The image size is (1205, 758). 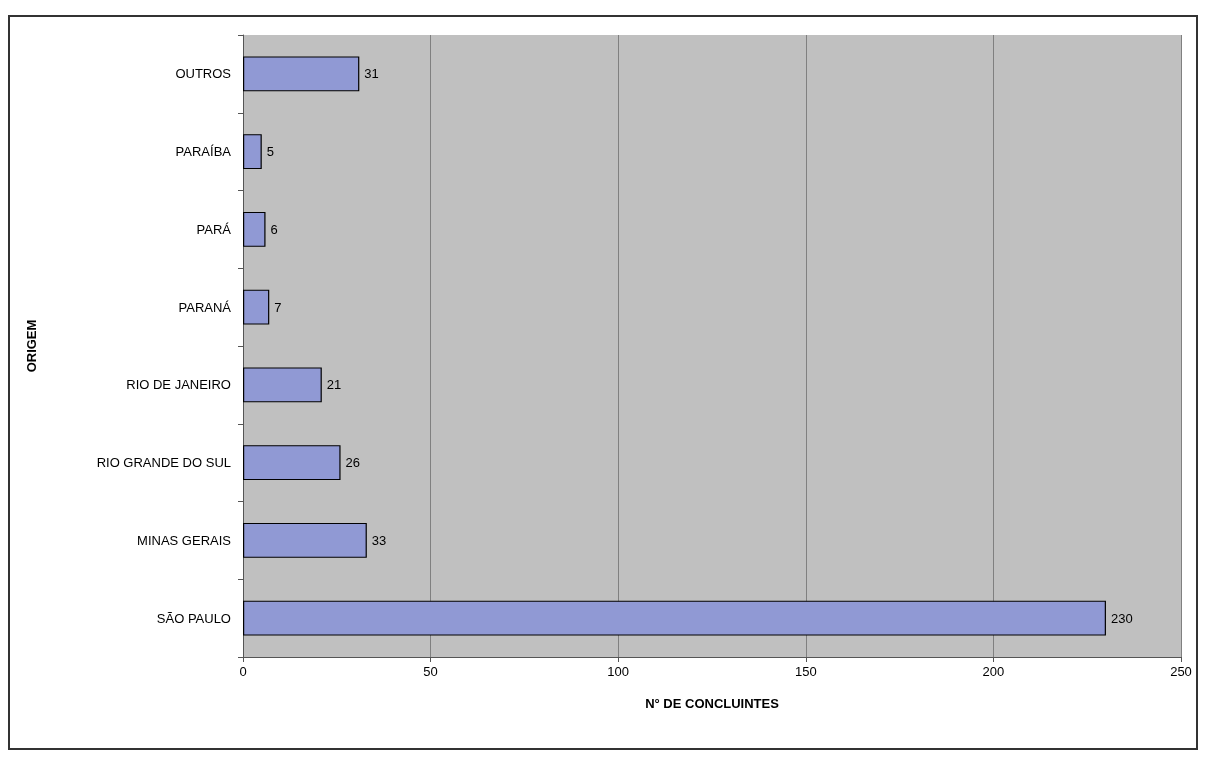 What do you see at coordinates (270, 152) in the screenshot?
I see `data-label: 5` at bounding box center [270, 152].